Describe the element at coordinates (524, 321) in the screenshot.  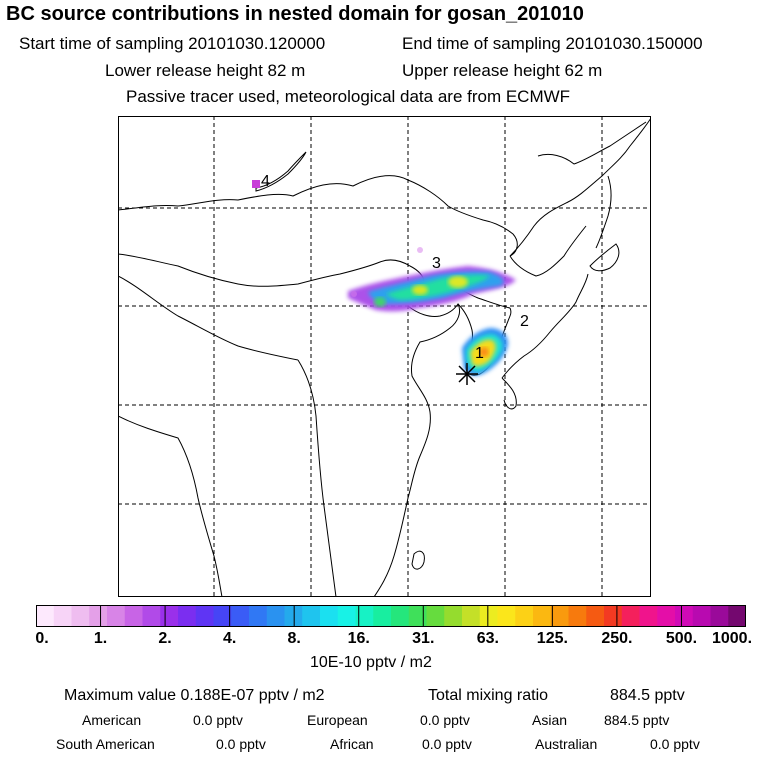
I see `source-label-2: 2` at that location.